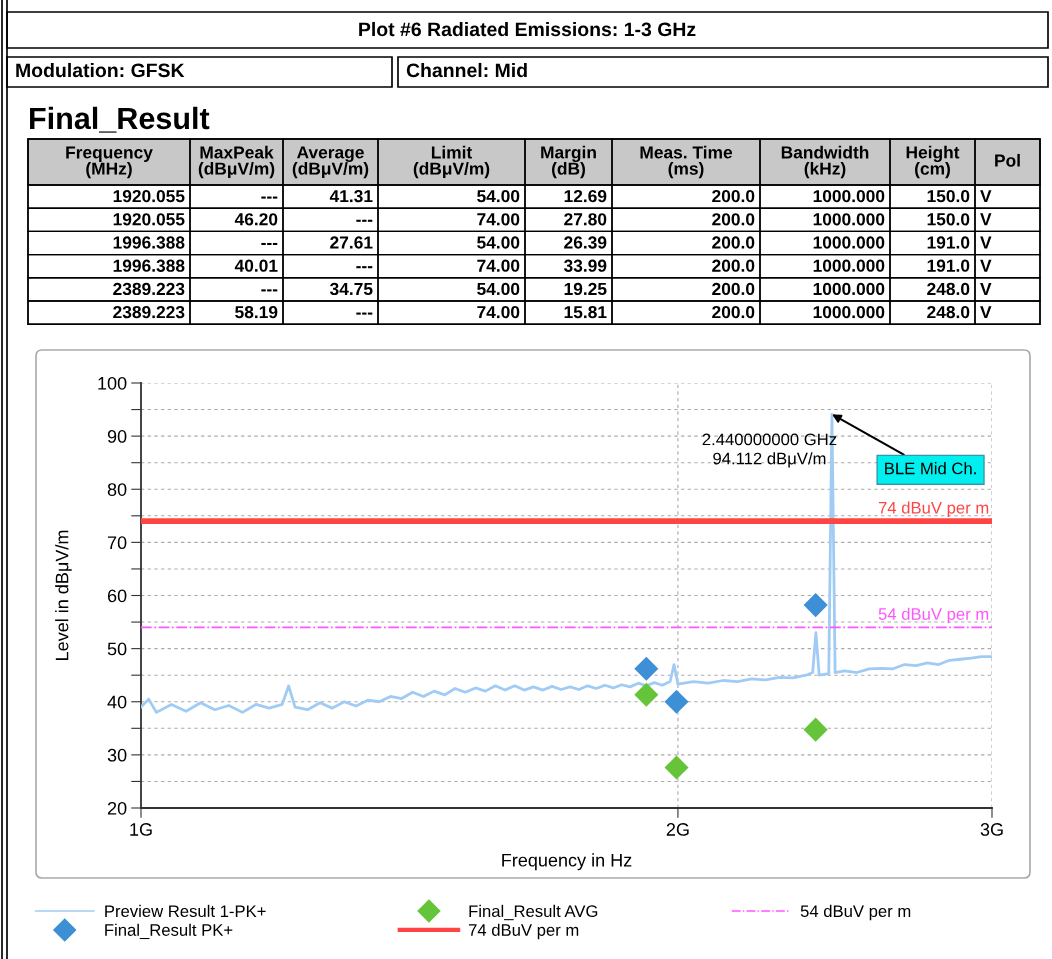 The height and width of the screenshot is (959, 1052). I want to click on y-tick-label: 90, so click(117, 436).